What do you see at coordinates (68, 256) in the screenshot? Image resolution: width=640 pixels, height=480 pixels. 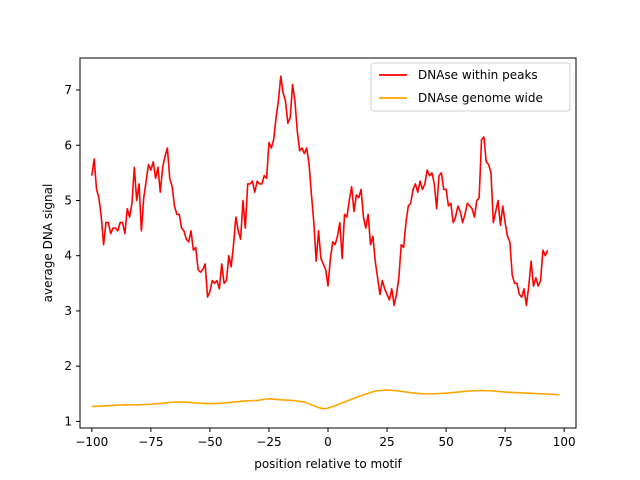 I see `y-tick-label: 4` at bounding box center [68, 256].